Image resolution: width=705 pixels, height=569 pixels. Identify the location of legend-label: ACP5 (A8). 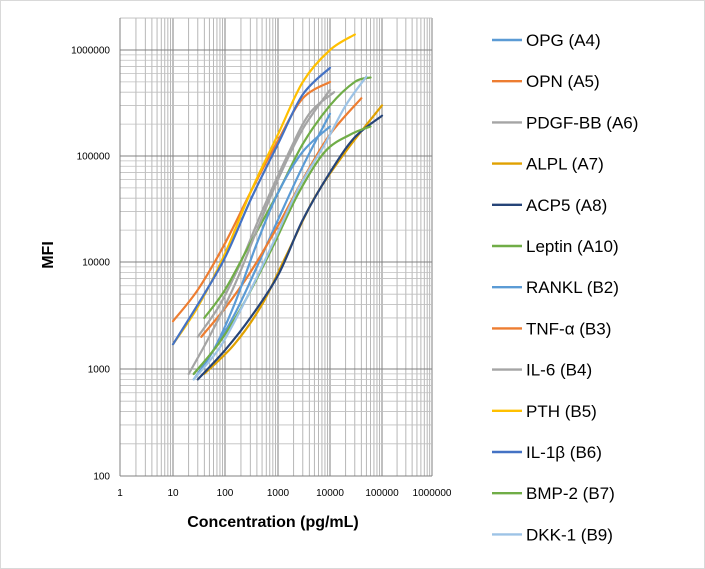
(566, 205).